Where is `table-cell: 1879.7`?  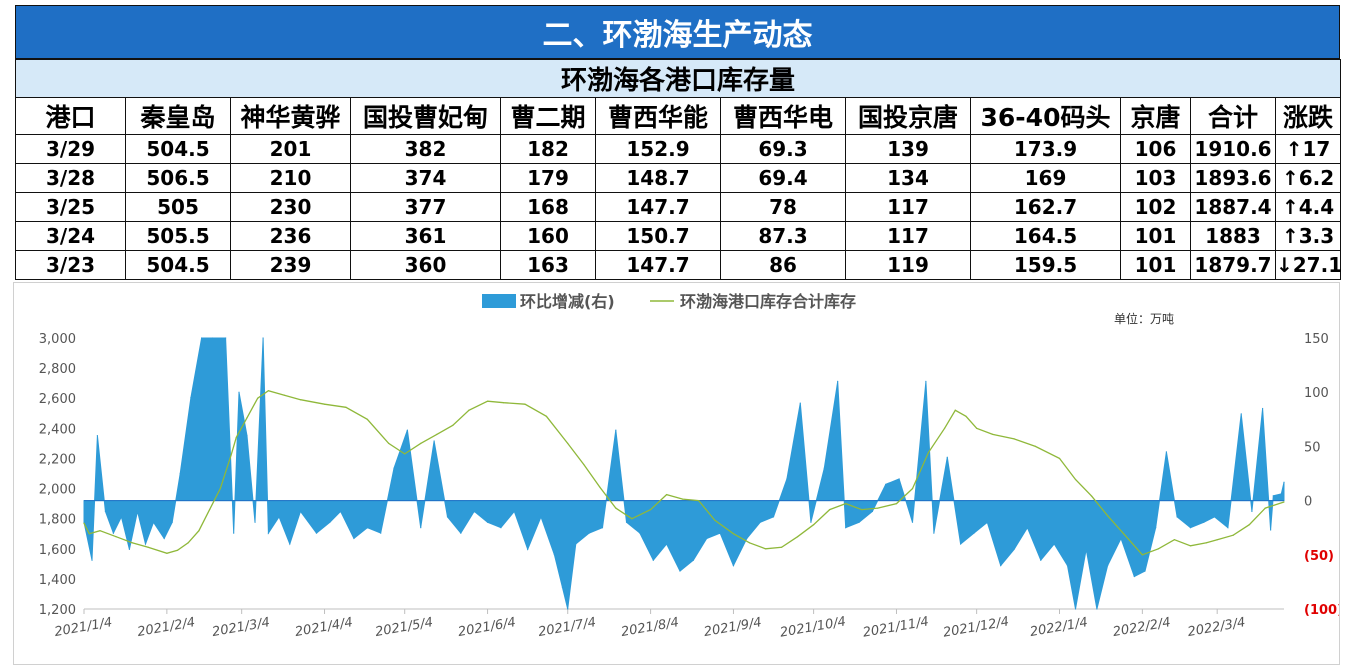 table-cell: 1879.7 is located at coordinates (1233, 265).